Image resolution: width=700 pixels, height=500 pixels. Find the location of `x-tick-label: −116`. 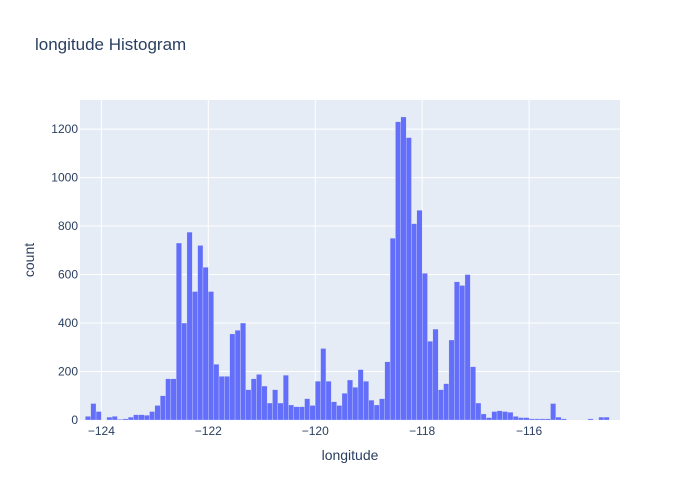

x-tick-label: −116 is located at coordinates (529, 431).